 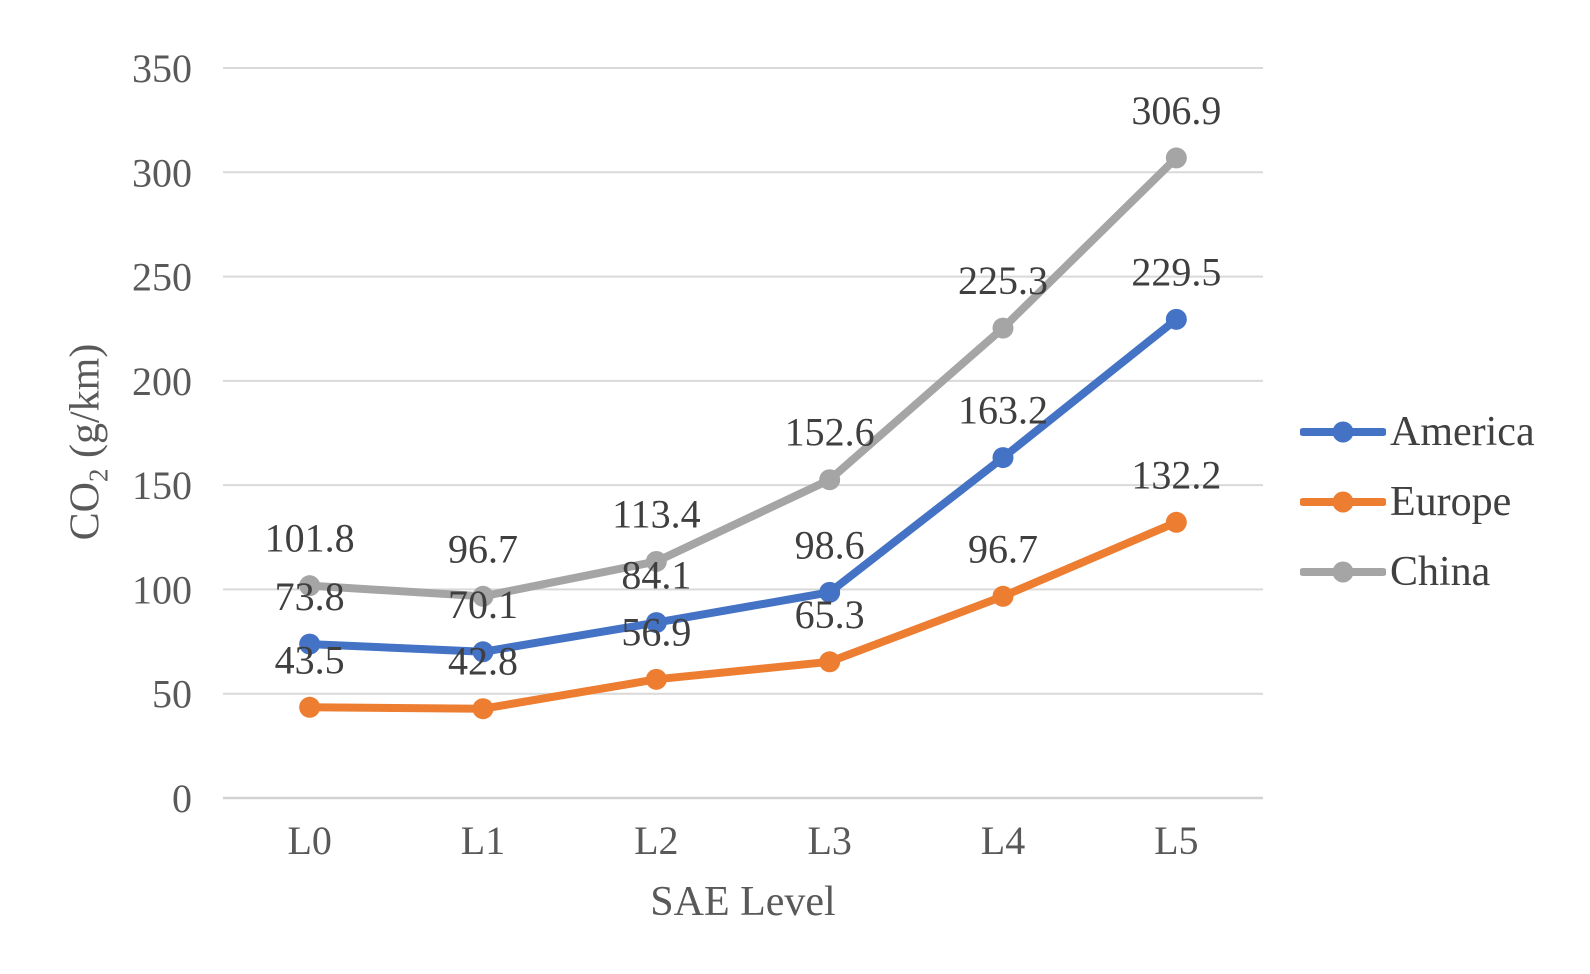 What do you see at coordinates (1003, 280) in the screenshot?
I see `data-label-china-L4: 225.3` at bounding box center [1003, 280].